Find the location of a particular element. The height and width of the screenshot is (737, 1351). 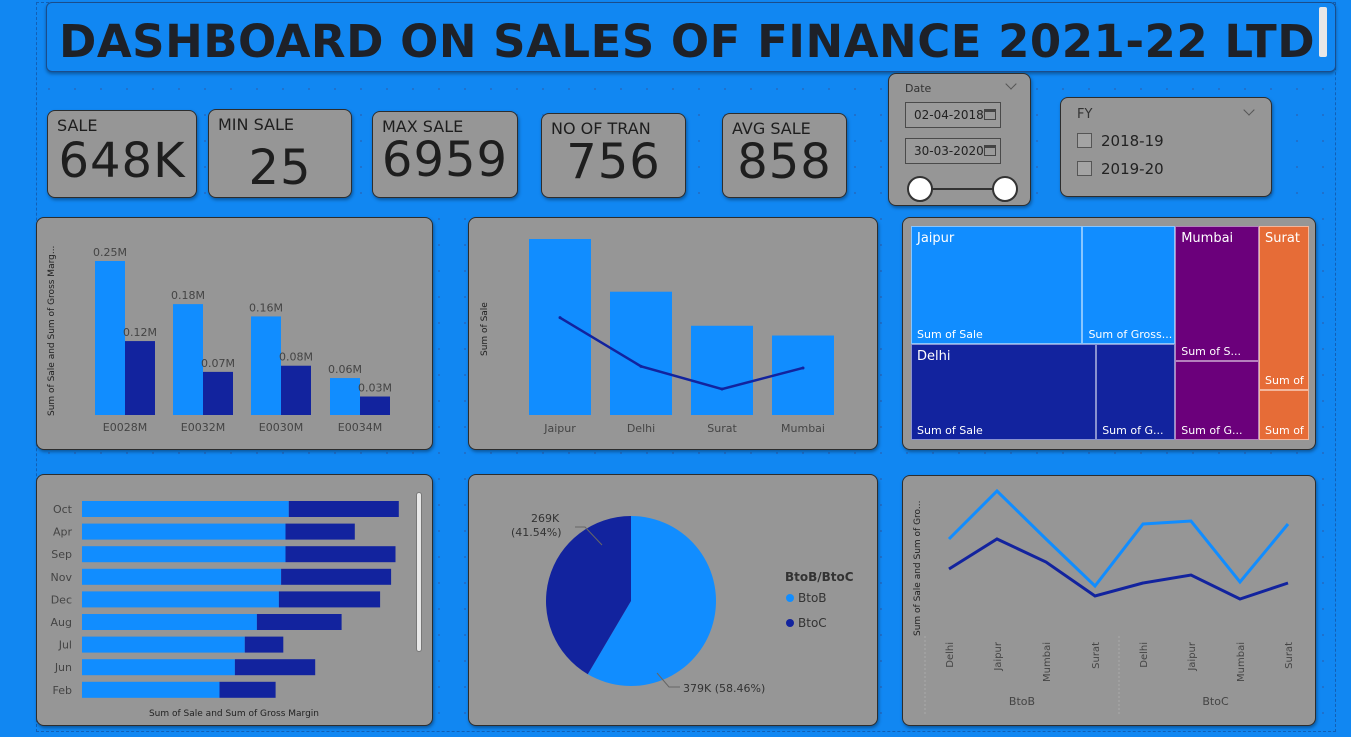

start-date-input: 02-04-2018 is located at coordinates (953, 115).